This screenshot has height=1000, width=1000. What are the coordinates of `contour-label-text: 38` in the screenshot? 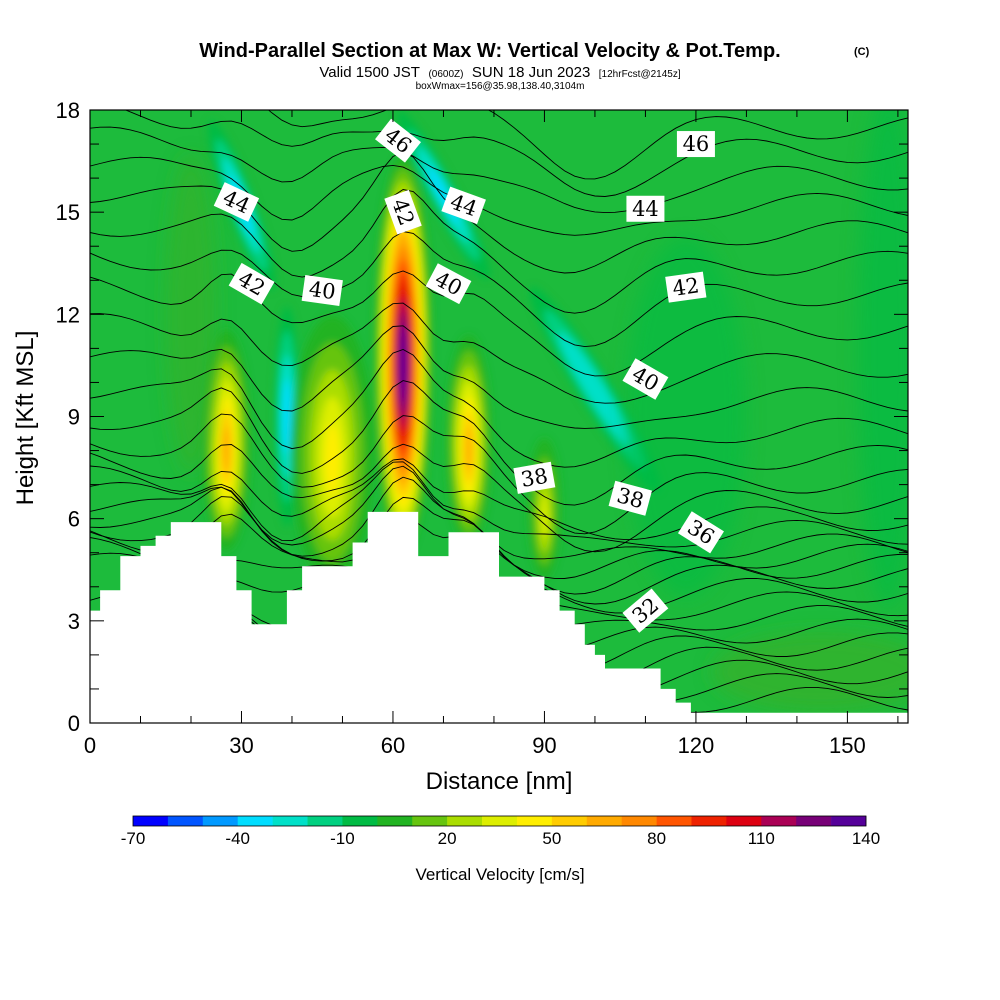 It's located at (534, 478).